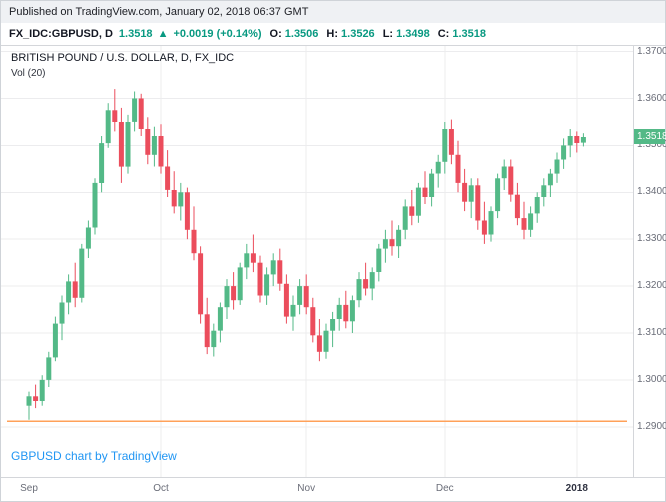 The image size is (666, 502). I want to click on open-value: 1.3506, so click(301, 34).